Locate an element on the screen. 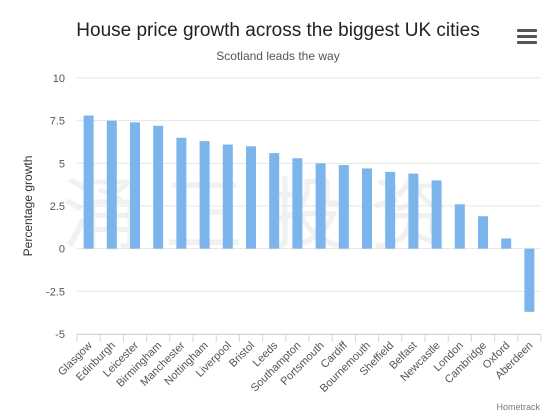  y-axis-label: Percentage growth is located at coordinates (28, 206).